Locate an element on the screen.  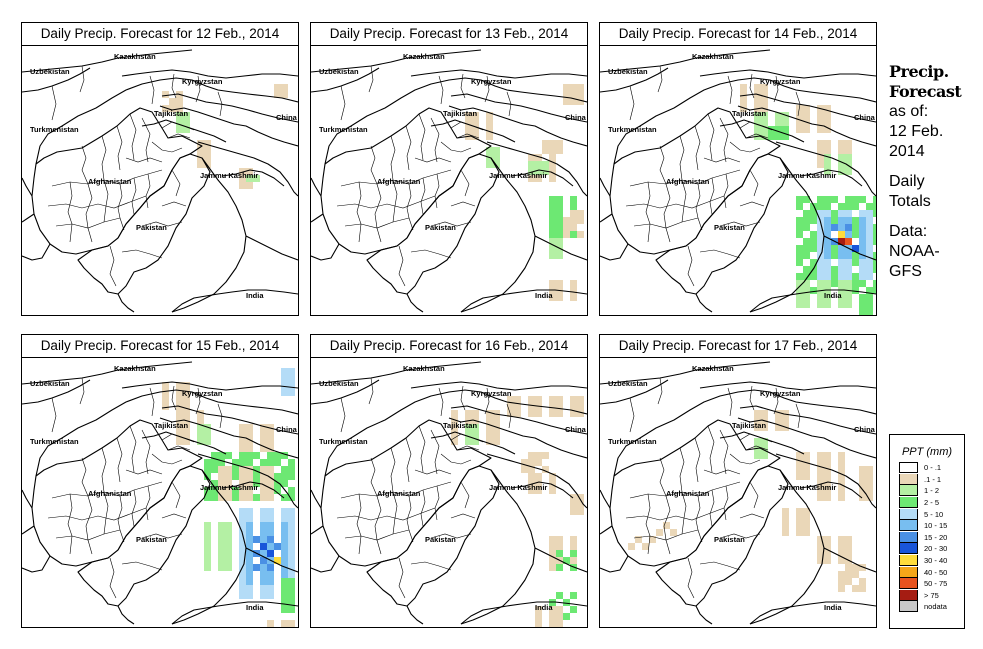
place-label: Kyrgyzstan is located at coordinates (491, 81).